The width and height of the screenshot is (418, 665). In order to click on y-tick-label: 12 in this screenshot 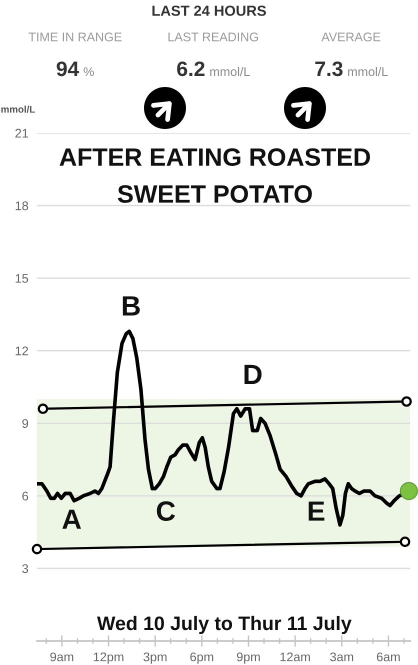, I will do `click(22, 351)`.